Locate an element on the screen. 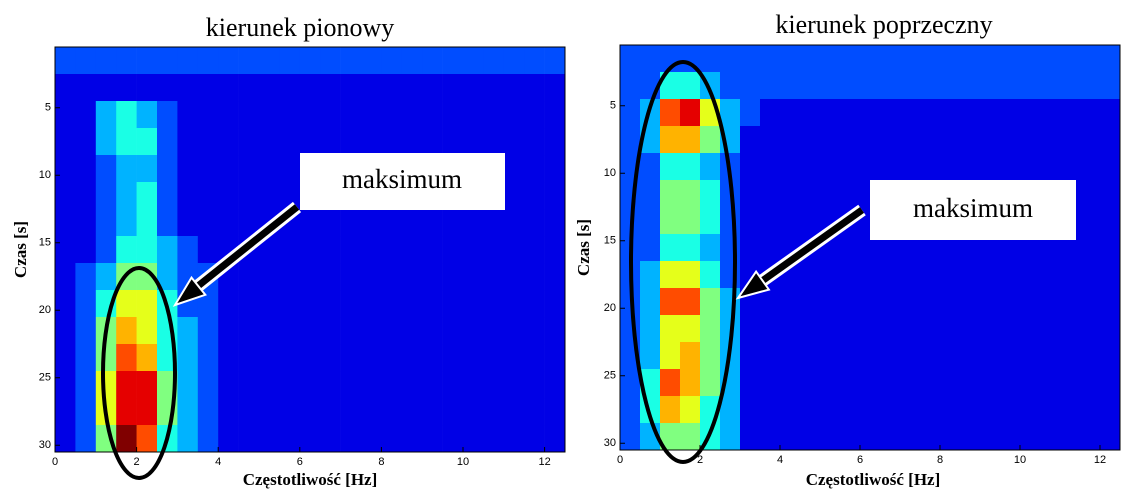 This screenshot has width=1131, height=495. arrow is located at coordinates (247, 246).